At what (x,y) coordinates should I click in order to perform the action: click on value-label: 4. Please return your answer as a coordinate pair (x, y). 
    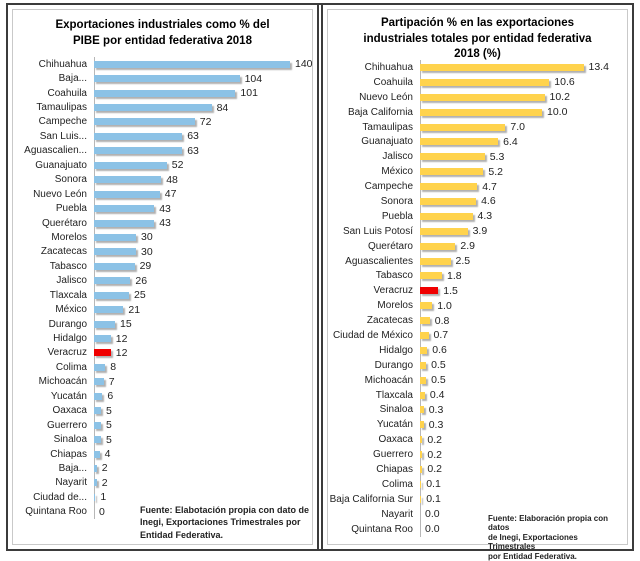
    Looking at the image, I should click on (107, 454).